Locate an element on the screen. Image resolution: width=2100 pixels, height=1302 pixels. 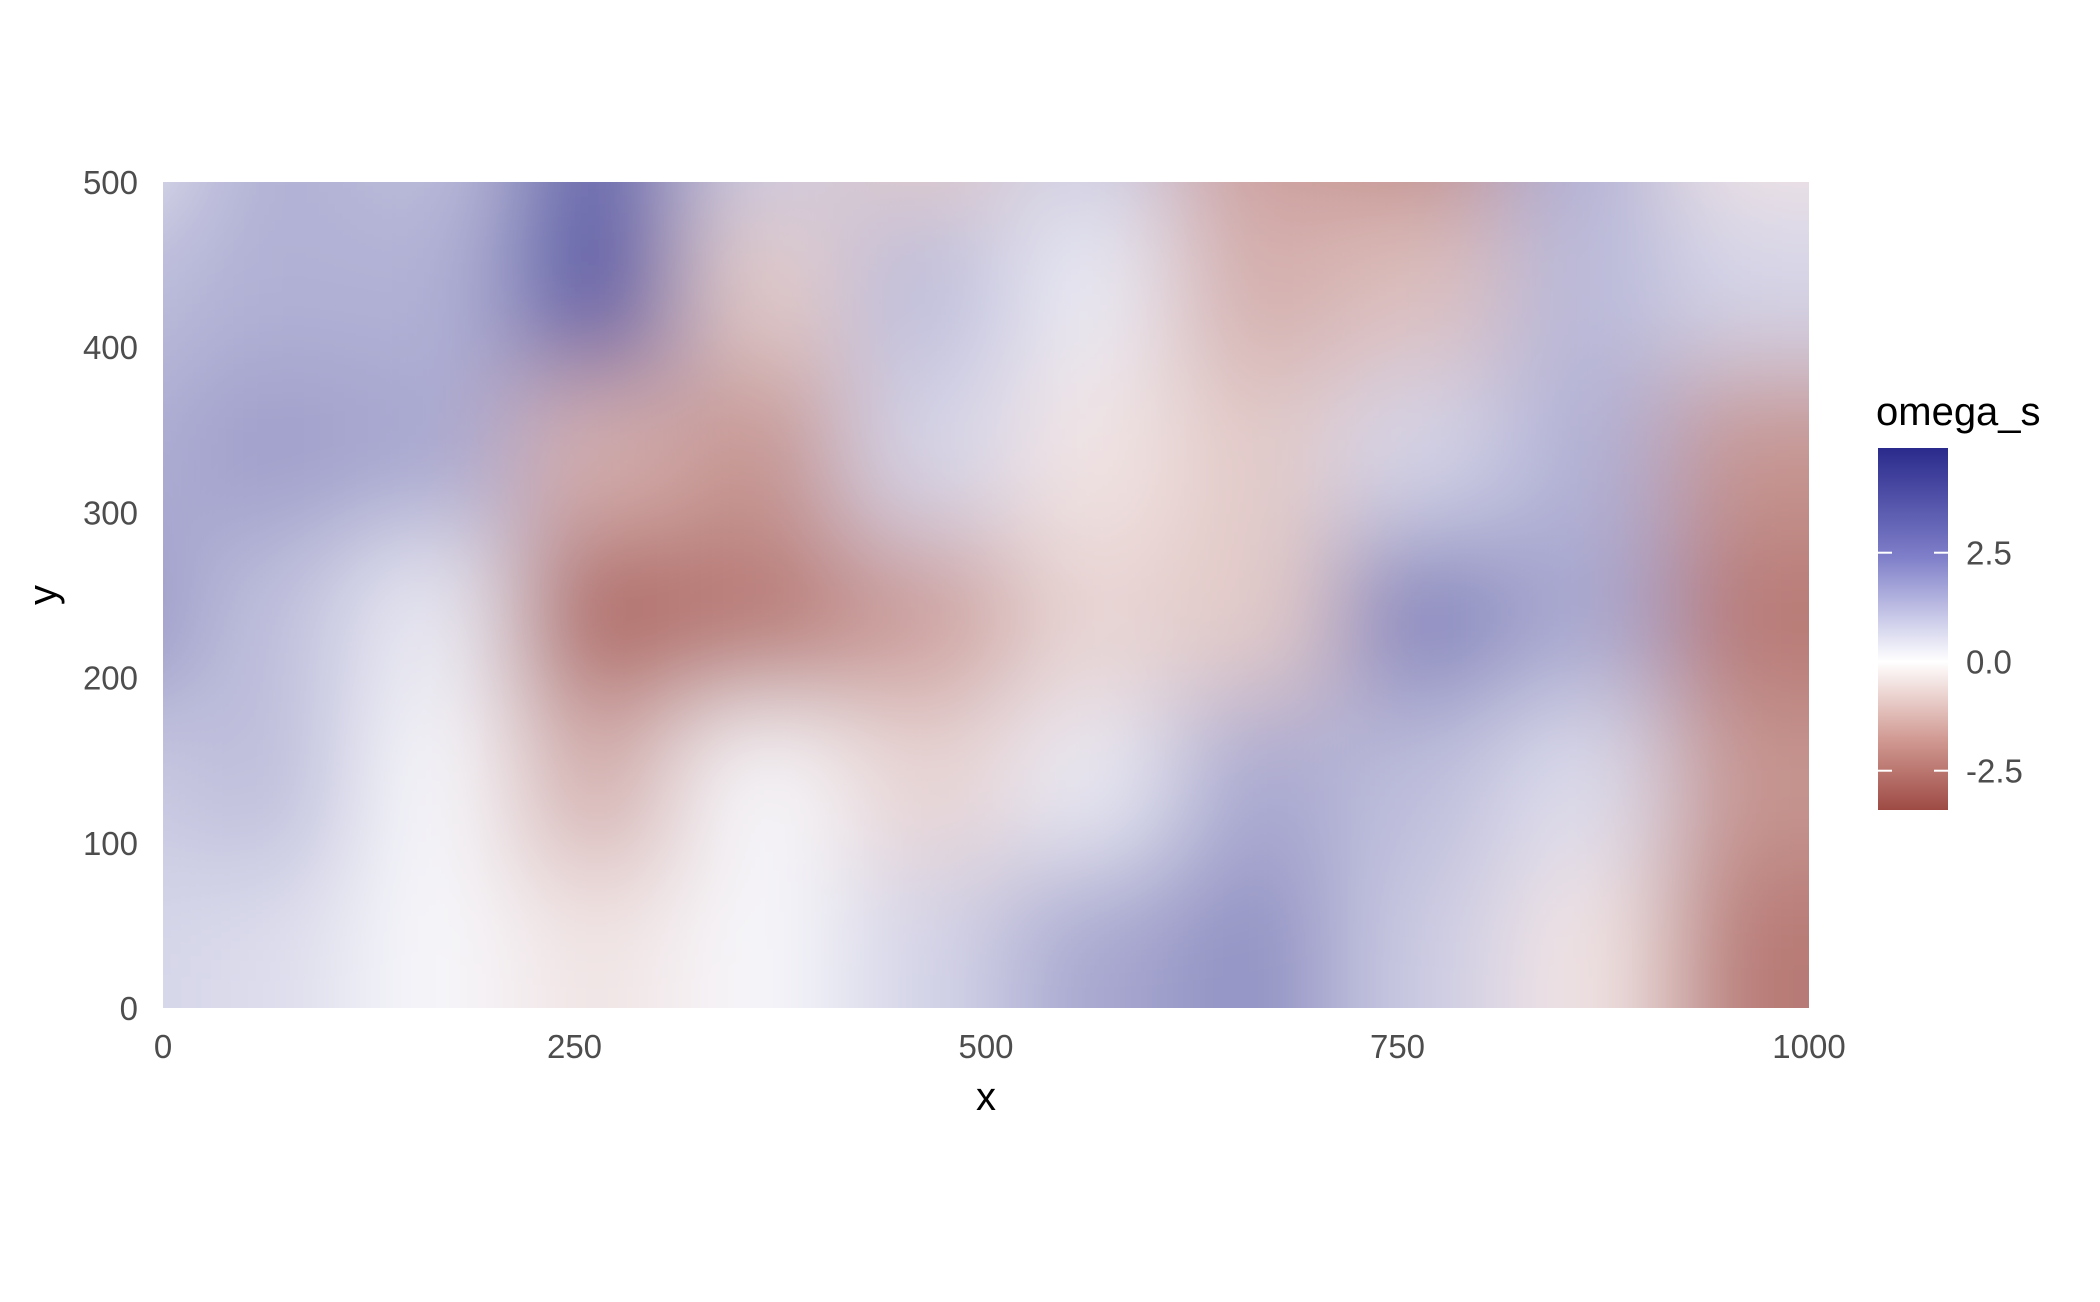
x-axis-title: x is located at coordinates (986, 1097).